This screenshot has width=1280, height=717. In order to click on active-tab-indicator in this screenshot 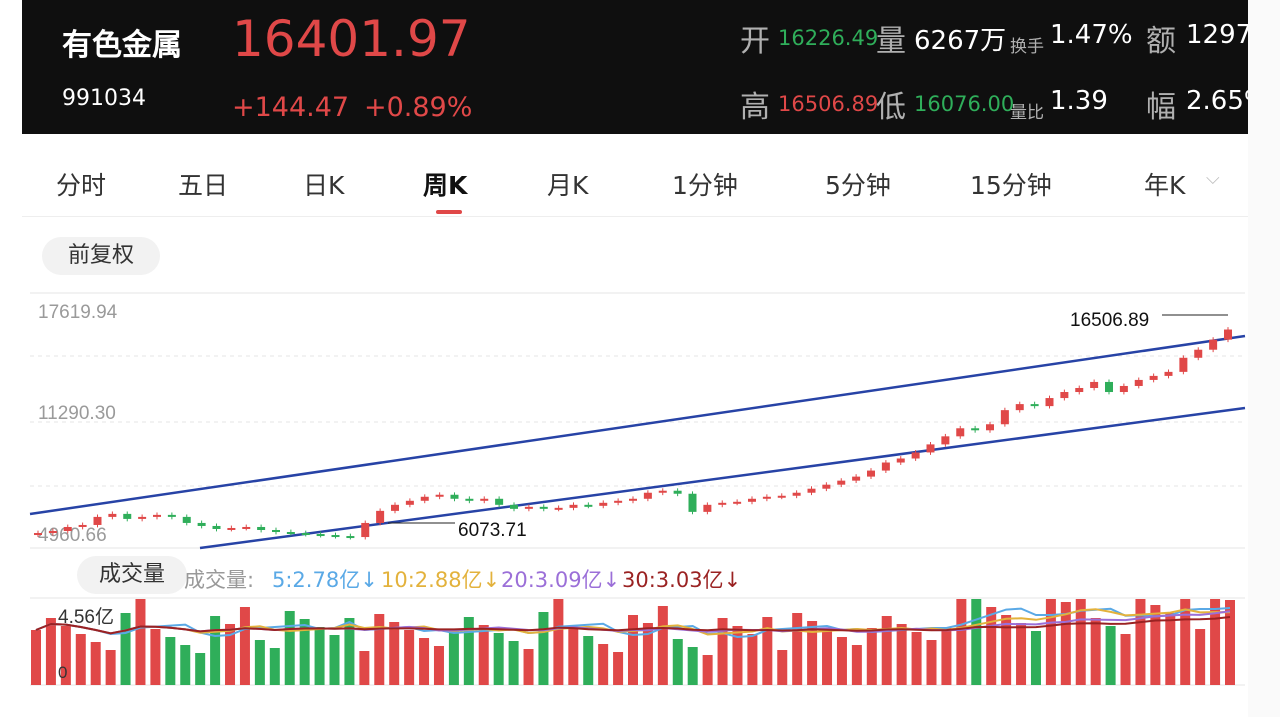, I will do `click(449, 212)`.